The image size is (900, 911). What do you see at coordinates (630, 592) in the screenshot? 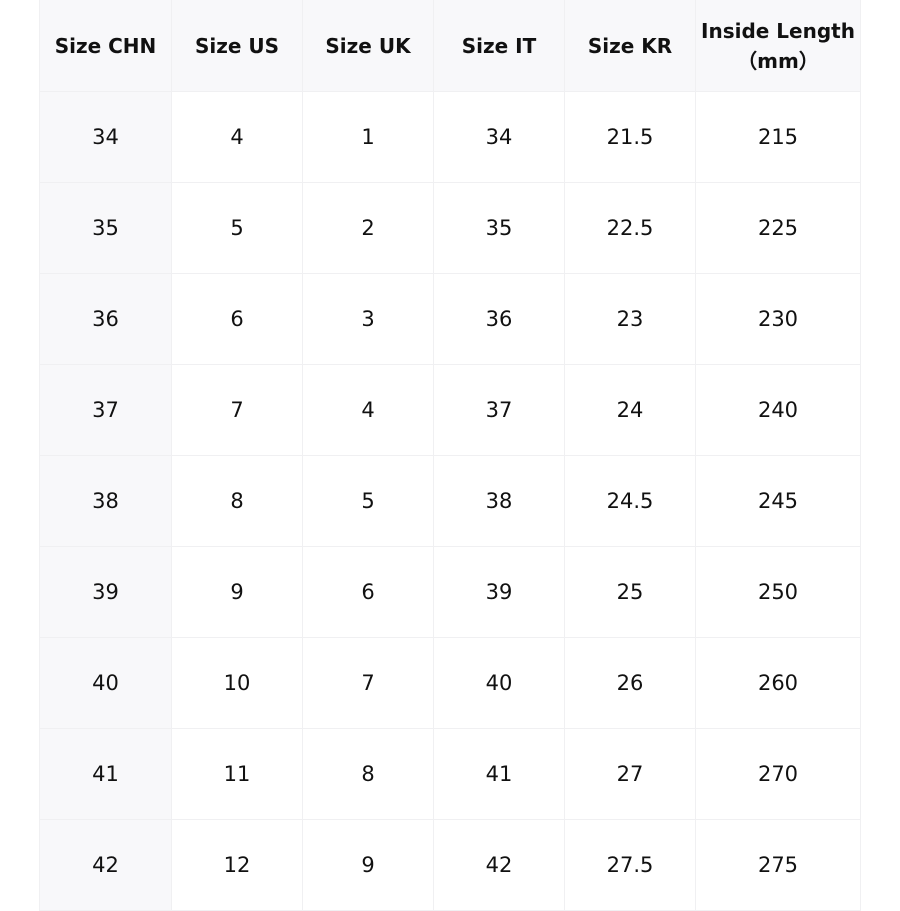
I see `table-cell: 25` at bounding box center [630, 592].